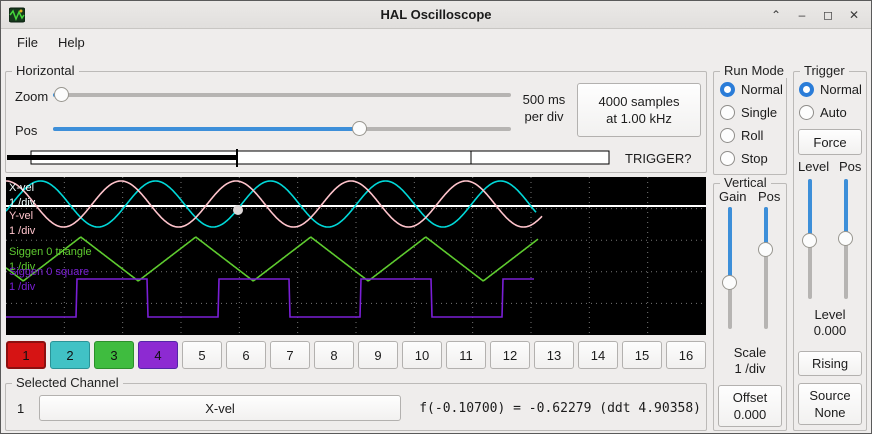 Image resolution: width=872 pixels, height=434 pixels. I want to click on channel-button-1: 1, so click(26, 355).